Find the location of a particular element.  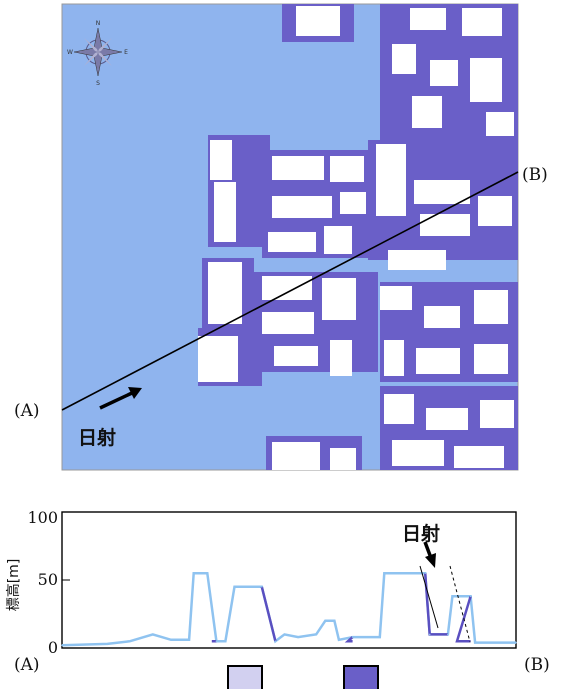

legend-swatch-shadow is located at coordinates (361, 677).